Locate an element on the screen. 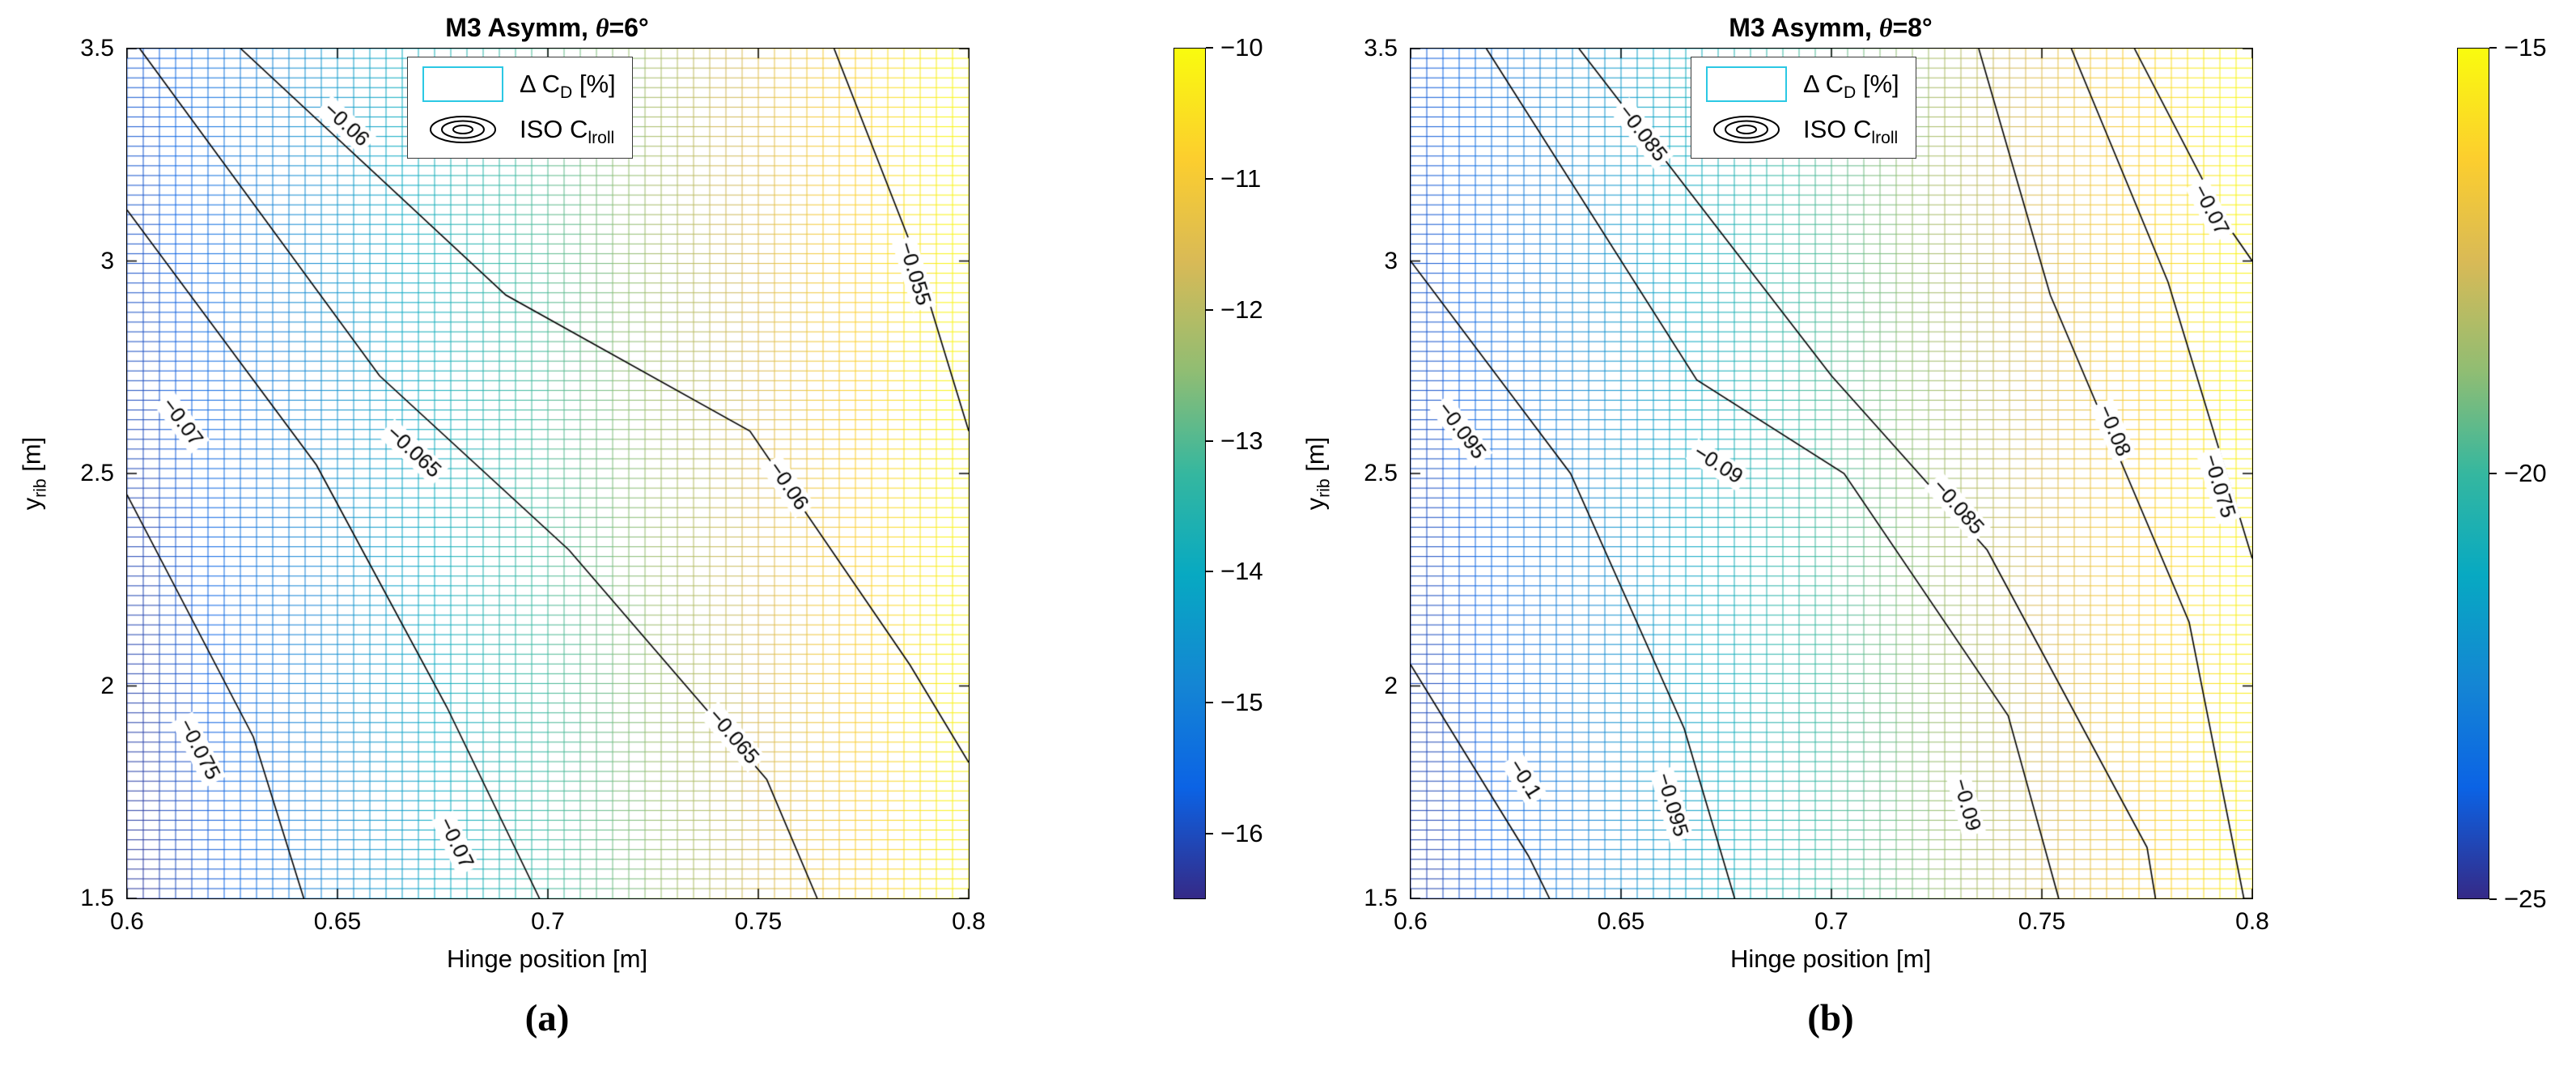  title-angle: =8° is located at coordinates (1912, 27).